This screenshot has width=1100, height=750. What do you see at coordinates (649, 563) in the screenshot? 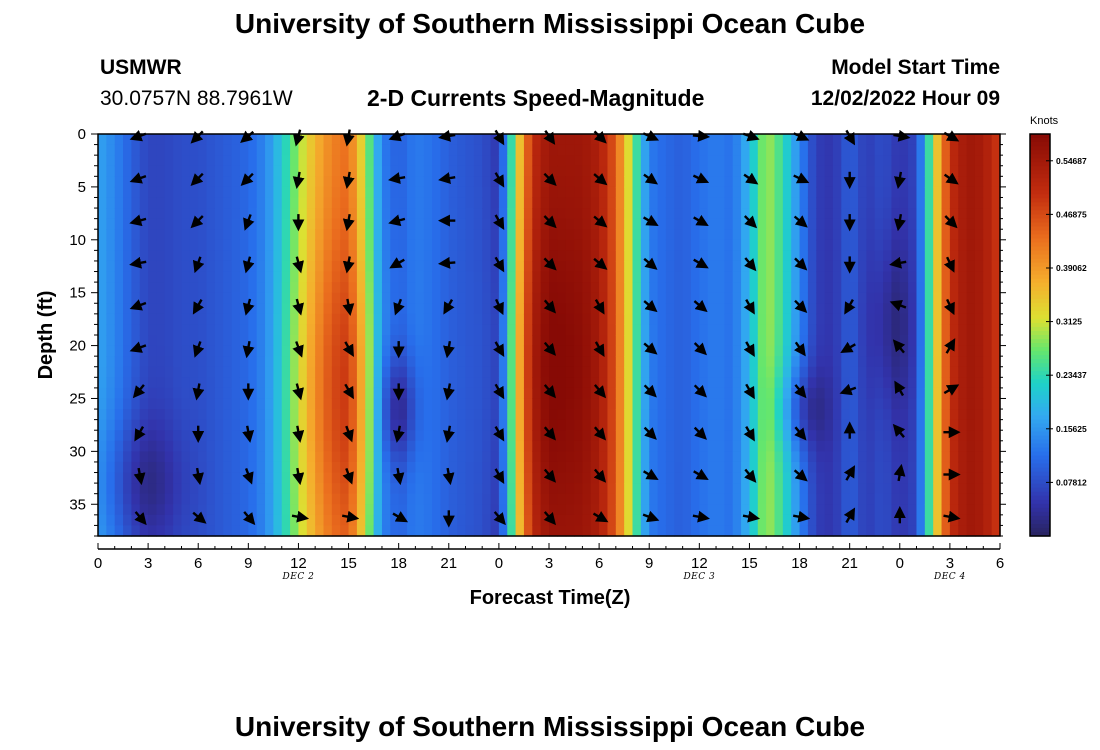
I see `x-tick-label: 9` at bounding box center [649, 563].